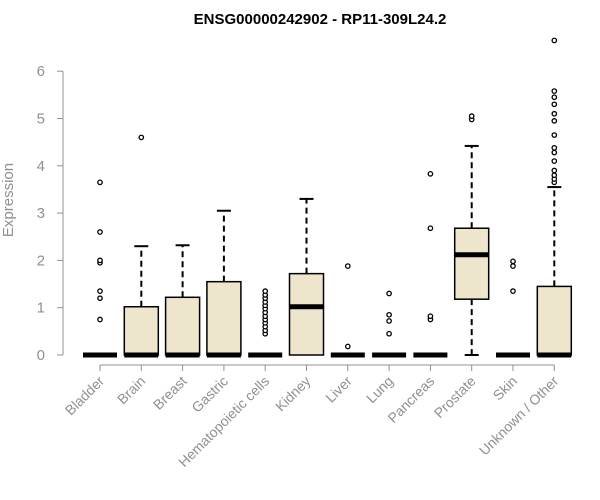 Image resolution: width=600 pixels, height=500 pixels. What do you see at coordinates (41, 213) in the screenshot?
I see `y-tick-label: 3` at bounding box center [41, 213].